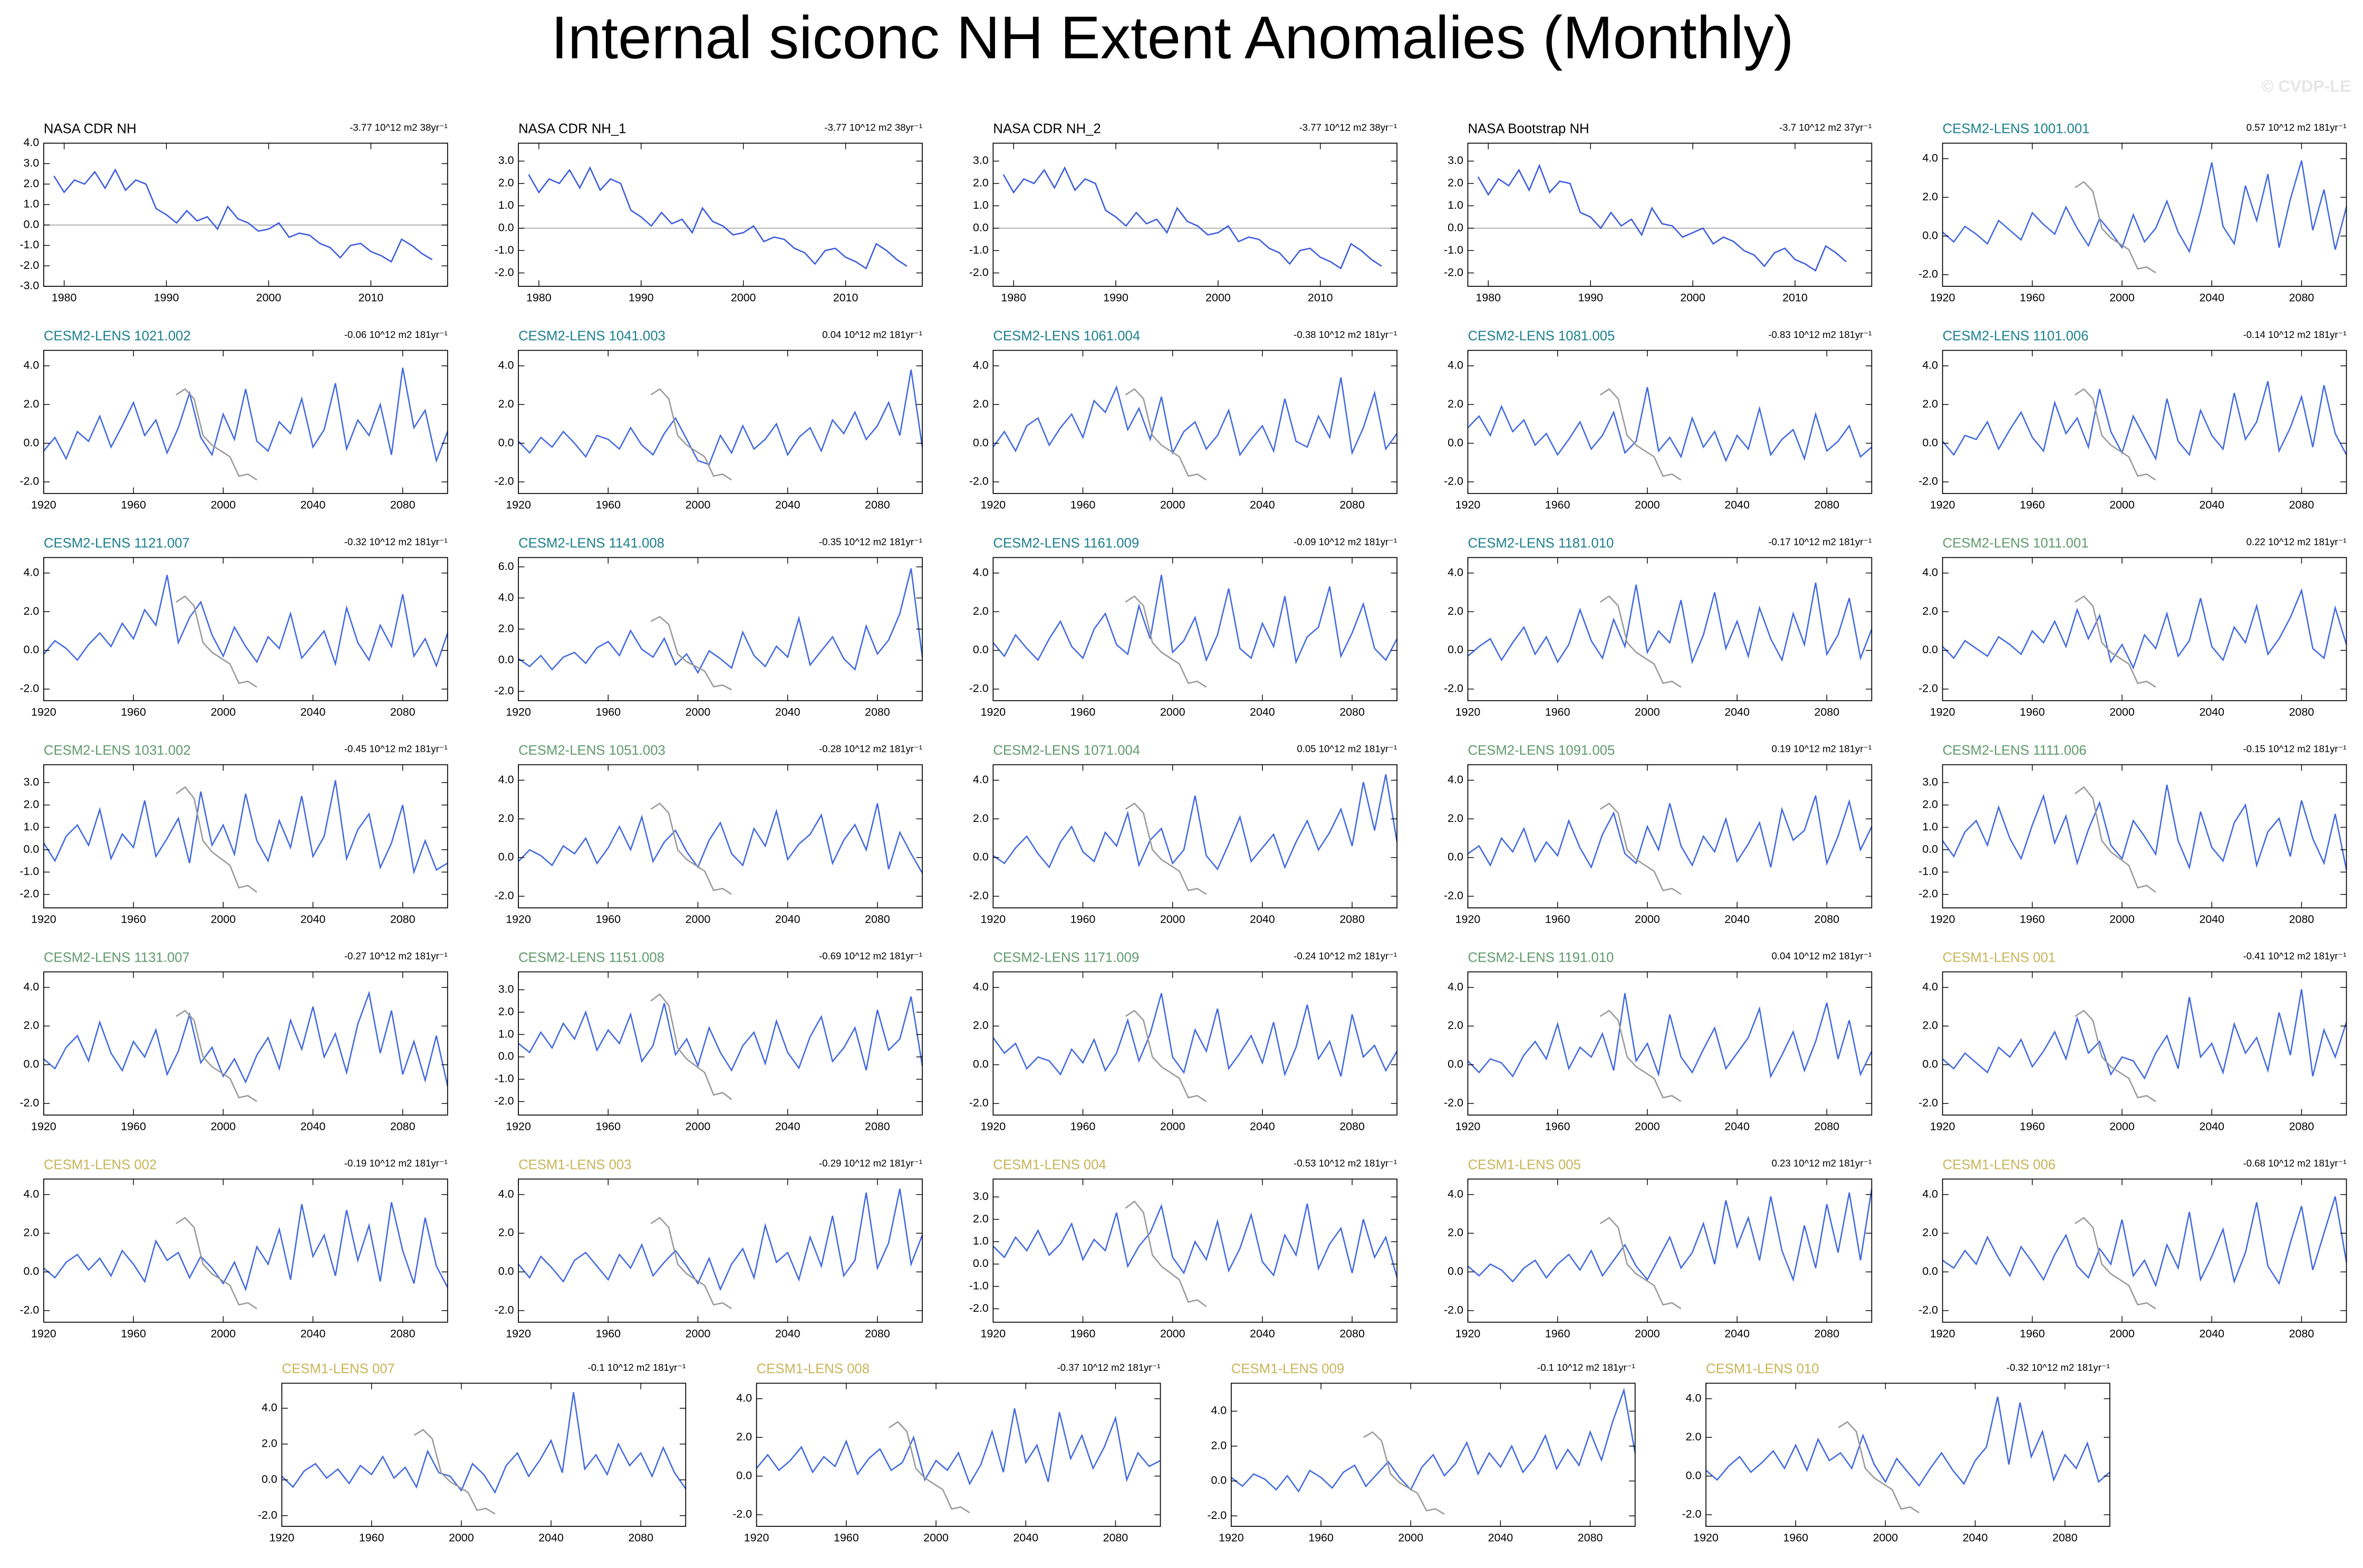 This screenshot has width=2363, height=1568. What do you see at coordinates (1066, 957) in the screenshot?
I see `panel-title: CESM2-LENS 1171.009` at bounding box center [1066, 957].